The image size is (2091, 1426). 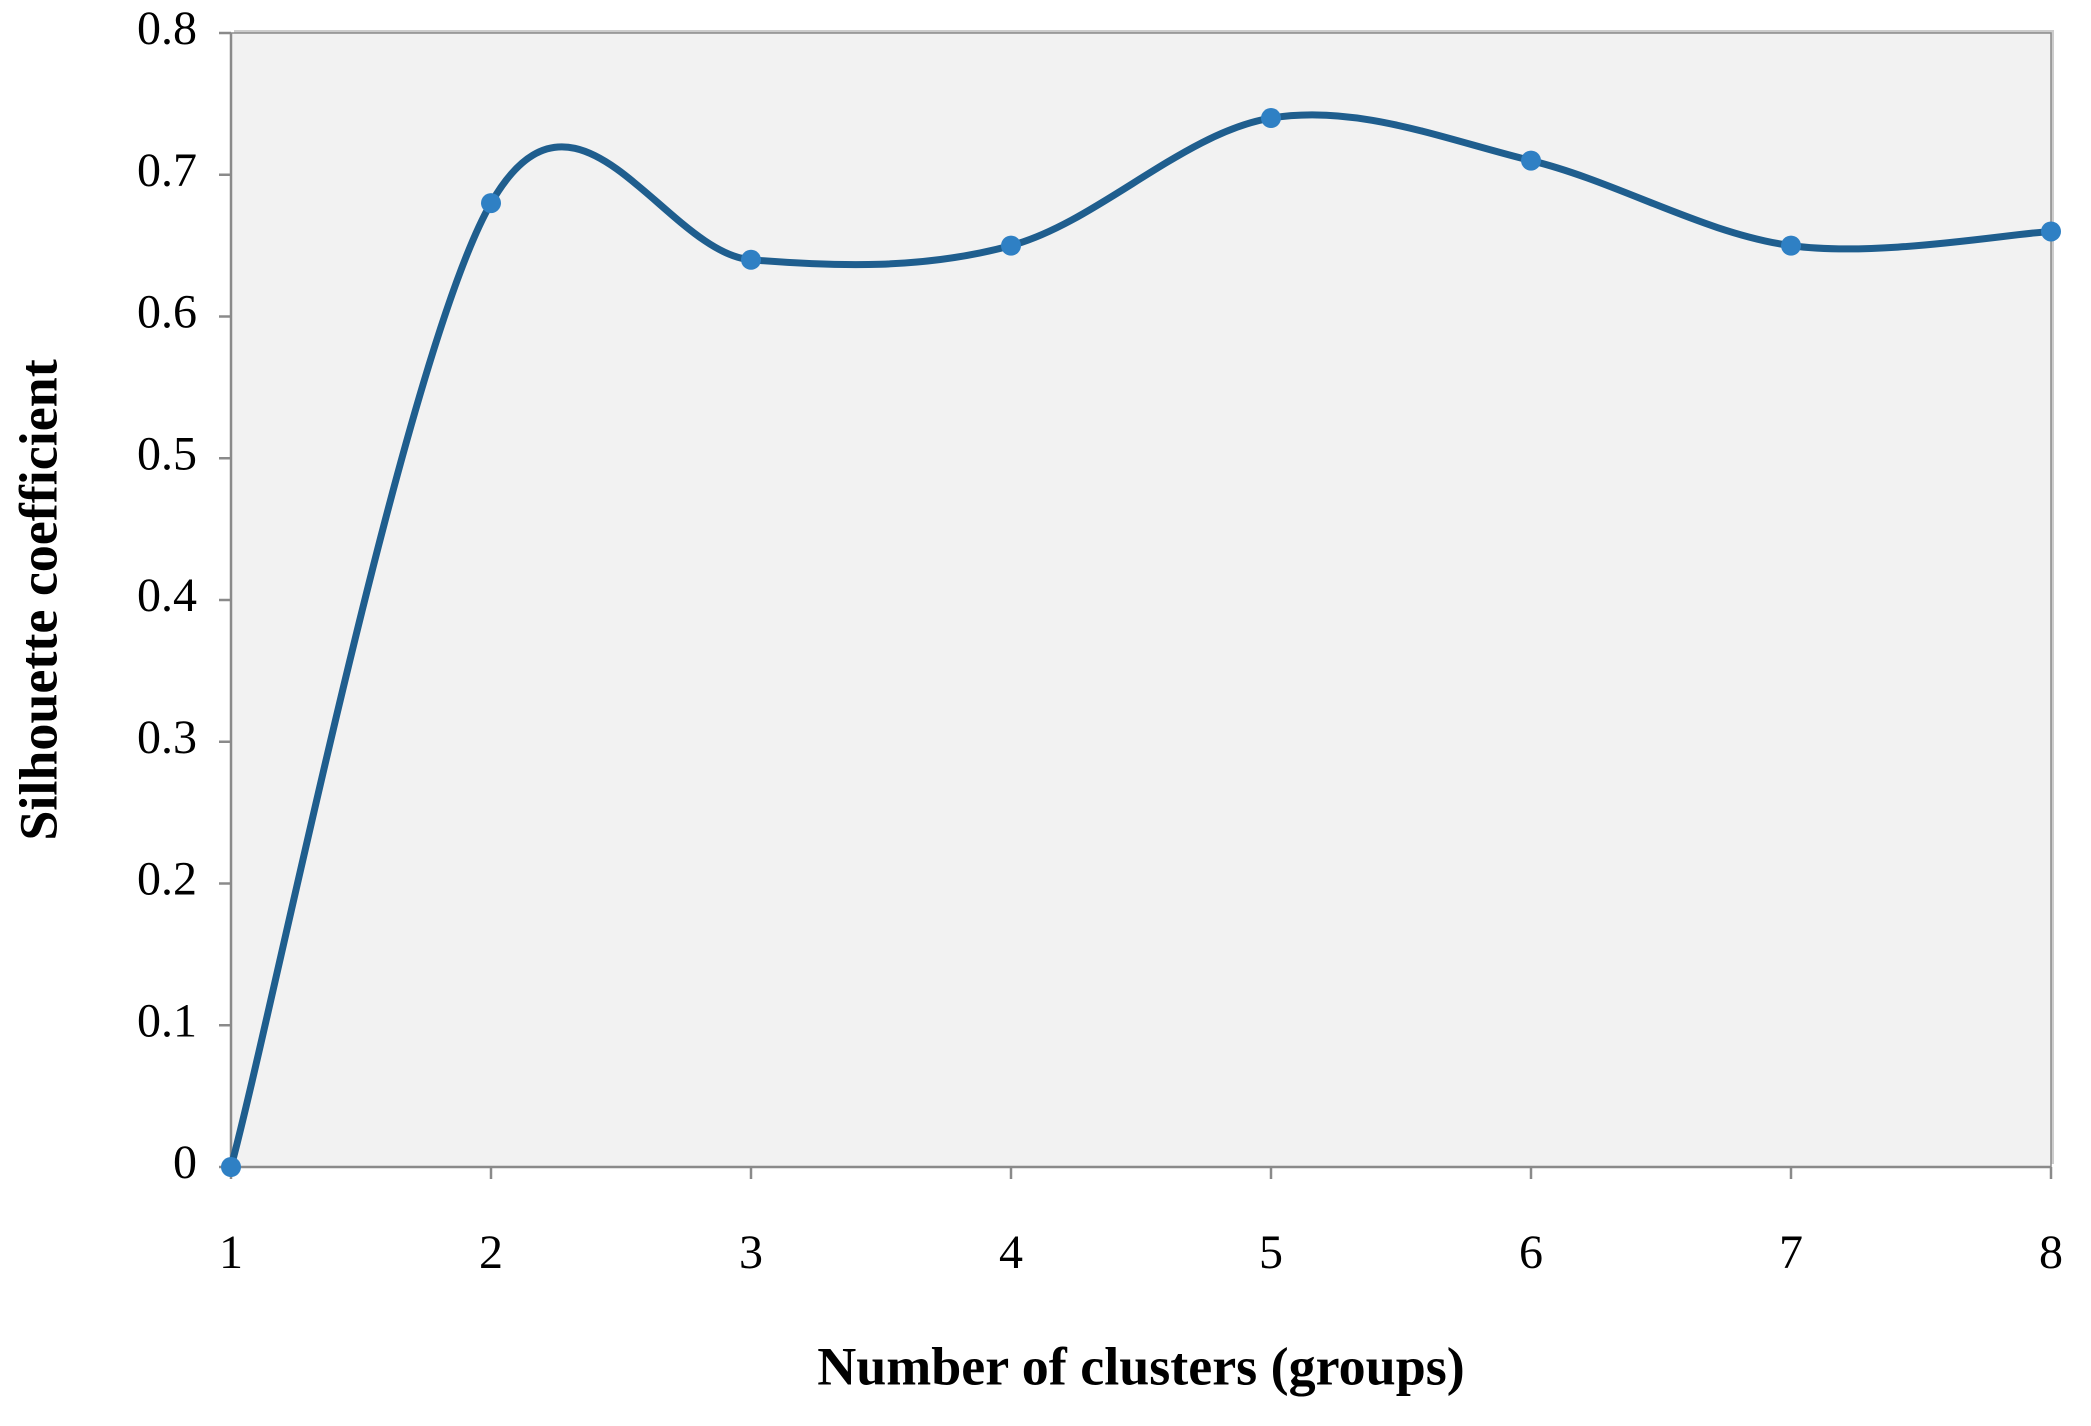 I want to click on x-tick-label: 5, so click(x=1271, y=1252).